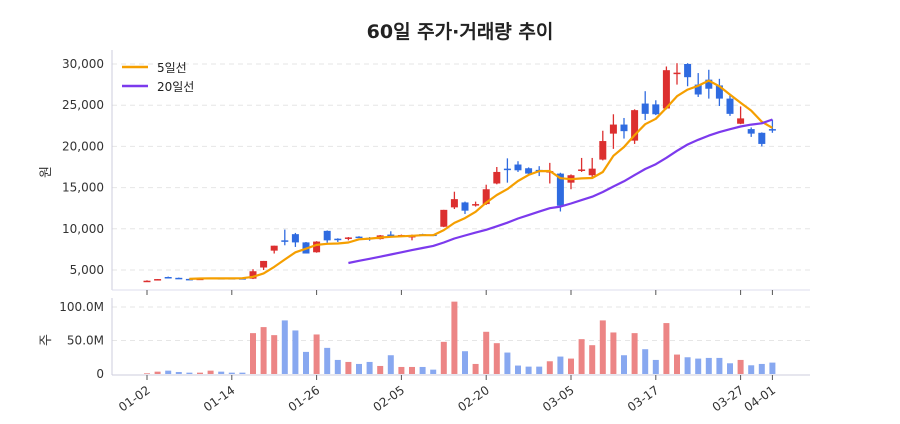 This screenshot has width=900, height=424. I want to click on volume-tick-label: 100.0M, so click(81, 307).